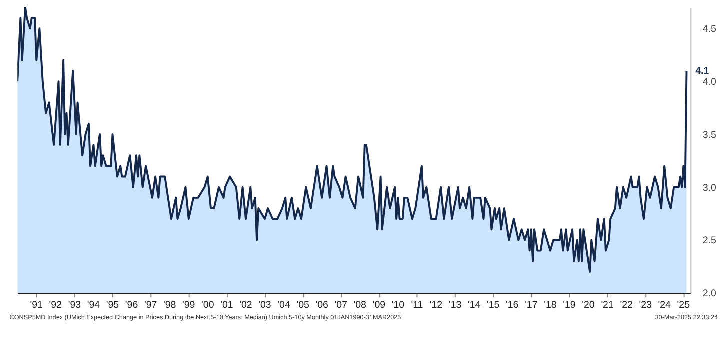 Image resolution: width=720 pixels, height=345 pixels. I want to click on x-tick-label: '95, so click(113, 305).